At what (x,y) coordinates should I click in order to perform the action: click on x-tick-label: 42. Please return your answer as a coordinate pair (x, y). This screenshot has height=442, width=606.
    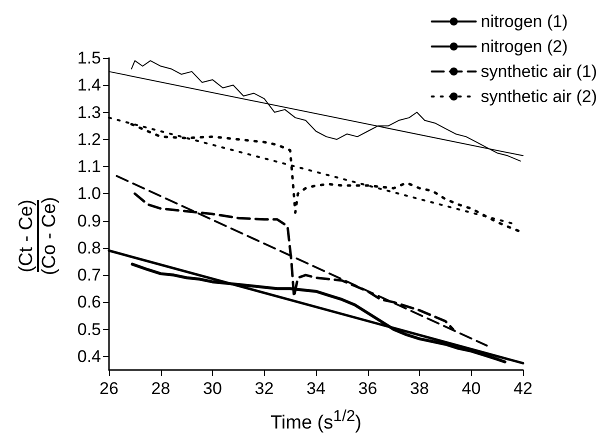
    Looking at the image, I should click on (523, 388).